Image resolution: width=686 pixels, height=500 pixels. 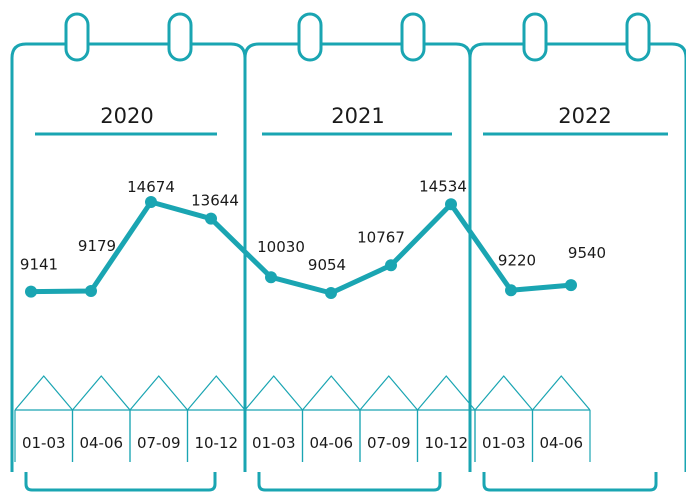 I want to click on data-label: 9220, so click(x=517, y=260).